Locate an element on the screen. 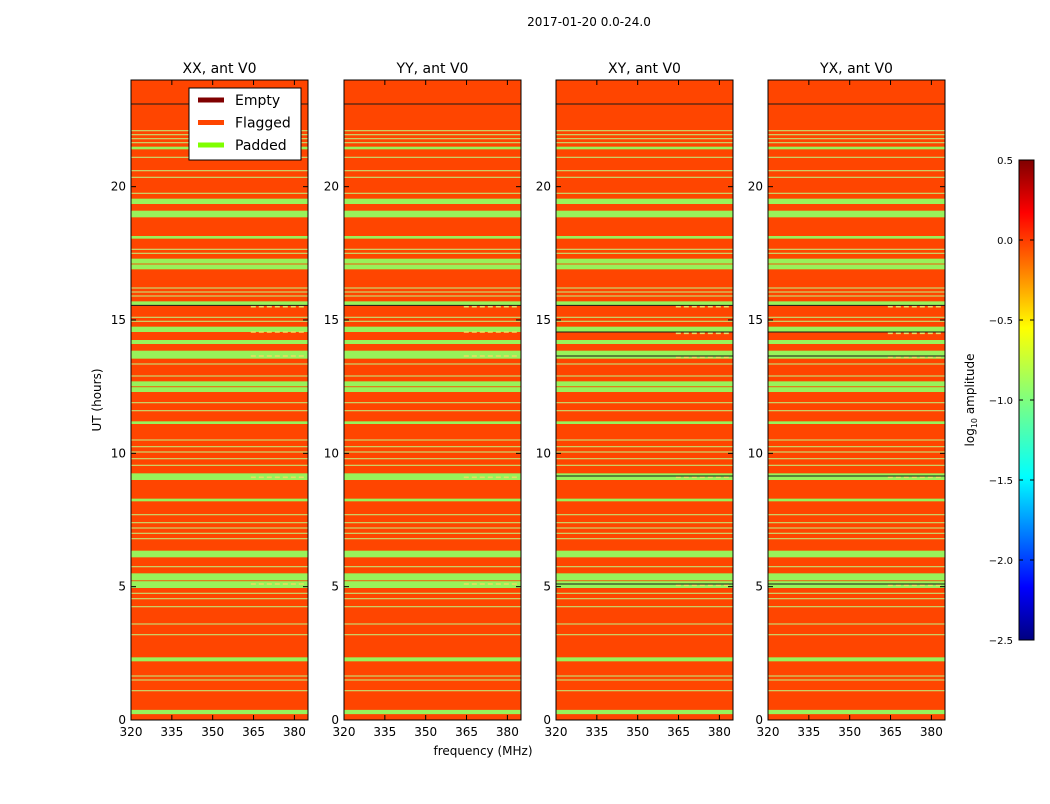 This screenshot has width=1050, height=804. colorbar-tick-label: 0.5 is located at coordinates (1005, 161).